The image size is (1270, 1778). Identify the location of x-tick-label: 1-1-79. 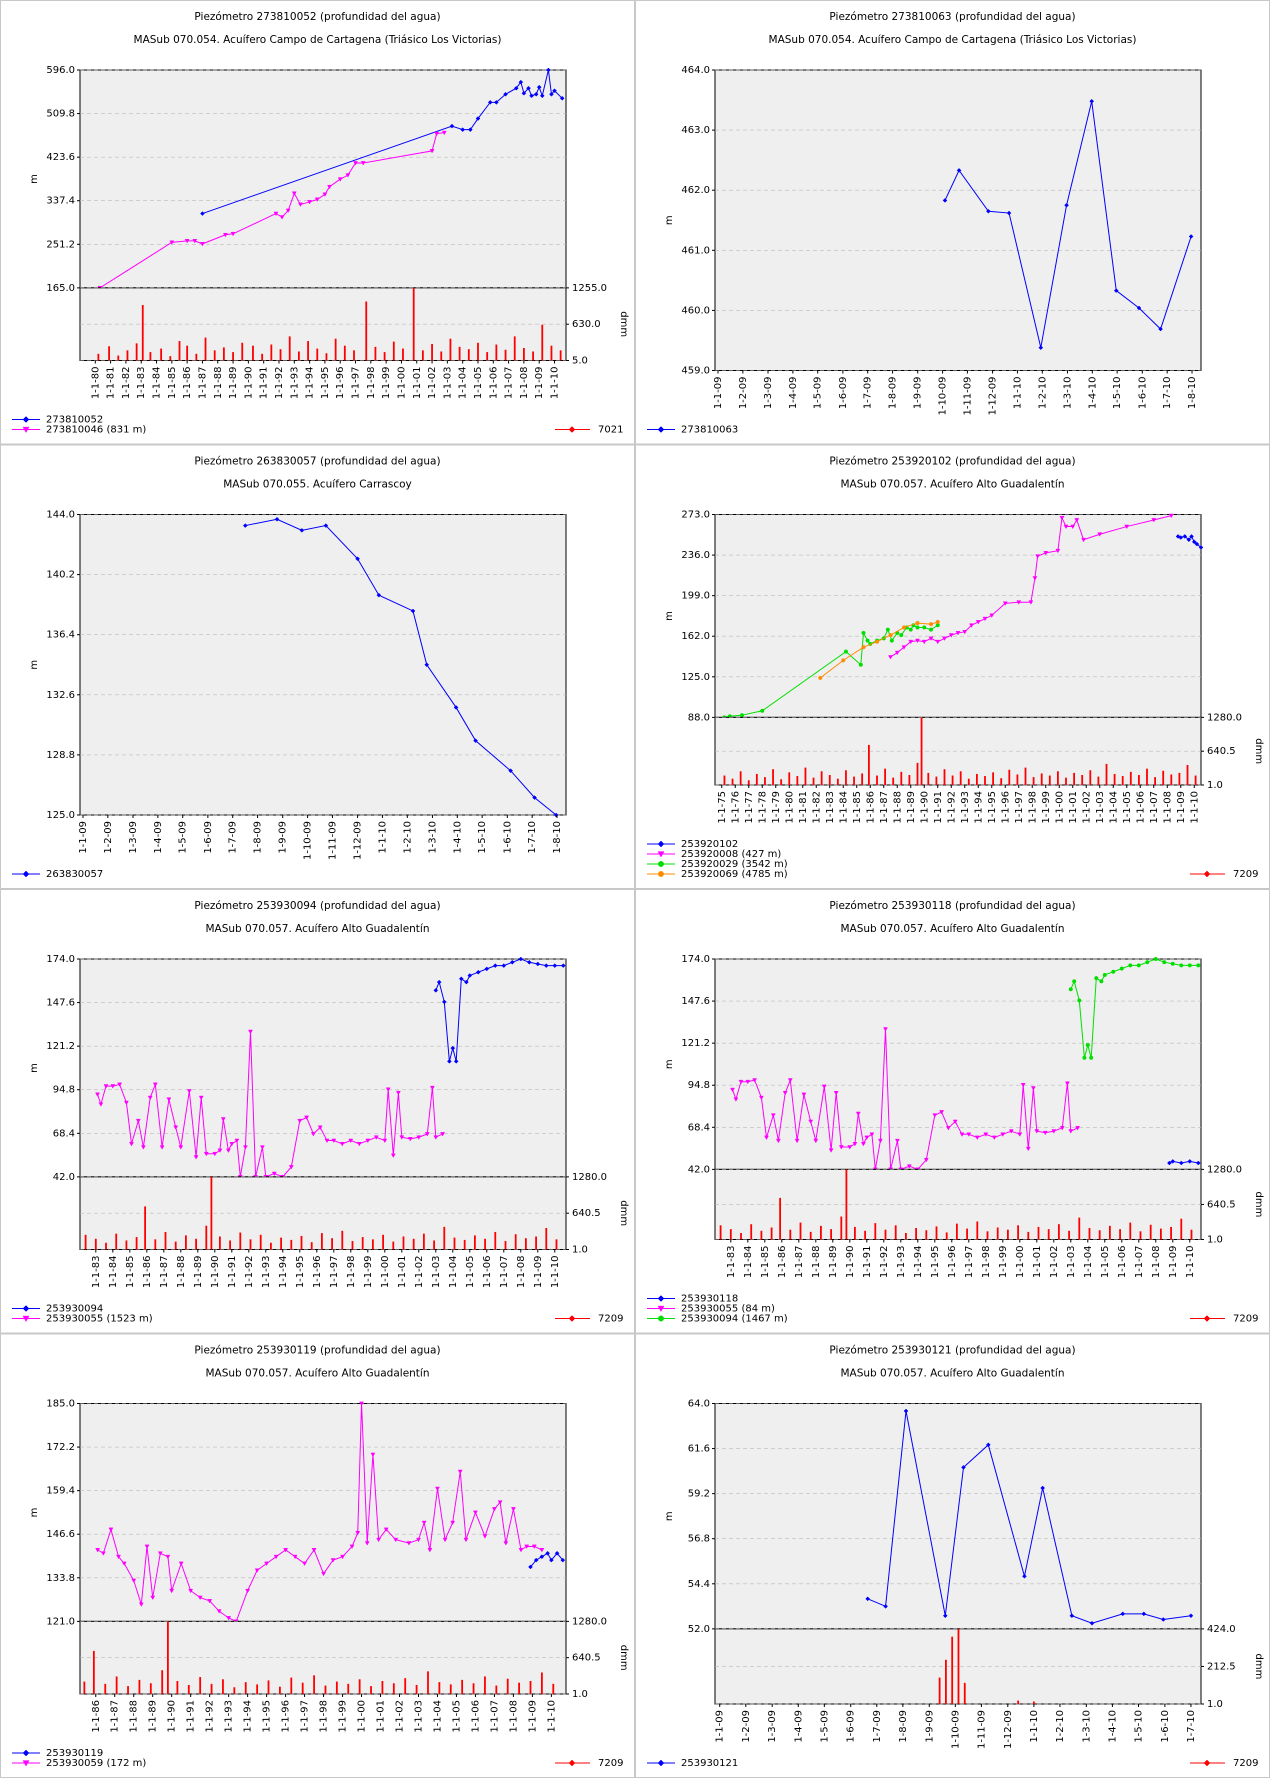
(776, 807).